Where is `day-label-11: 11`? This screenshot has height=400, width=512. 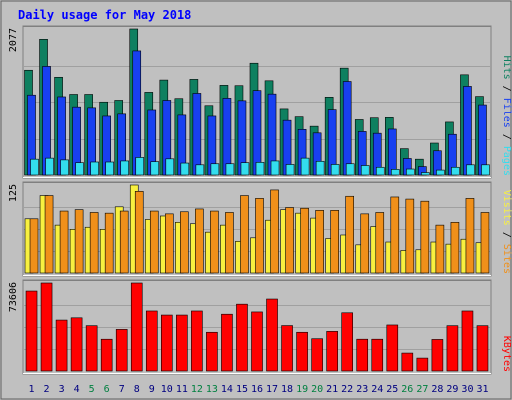 day-label-11: 11 is located at coordinates (182, 389).